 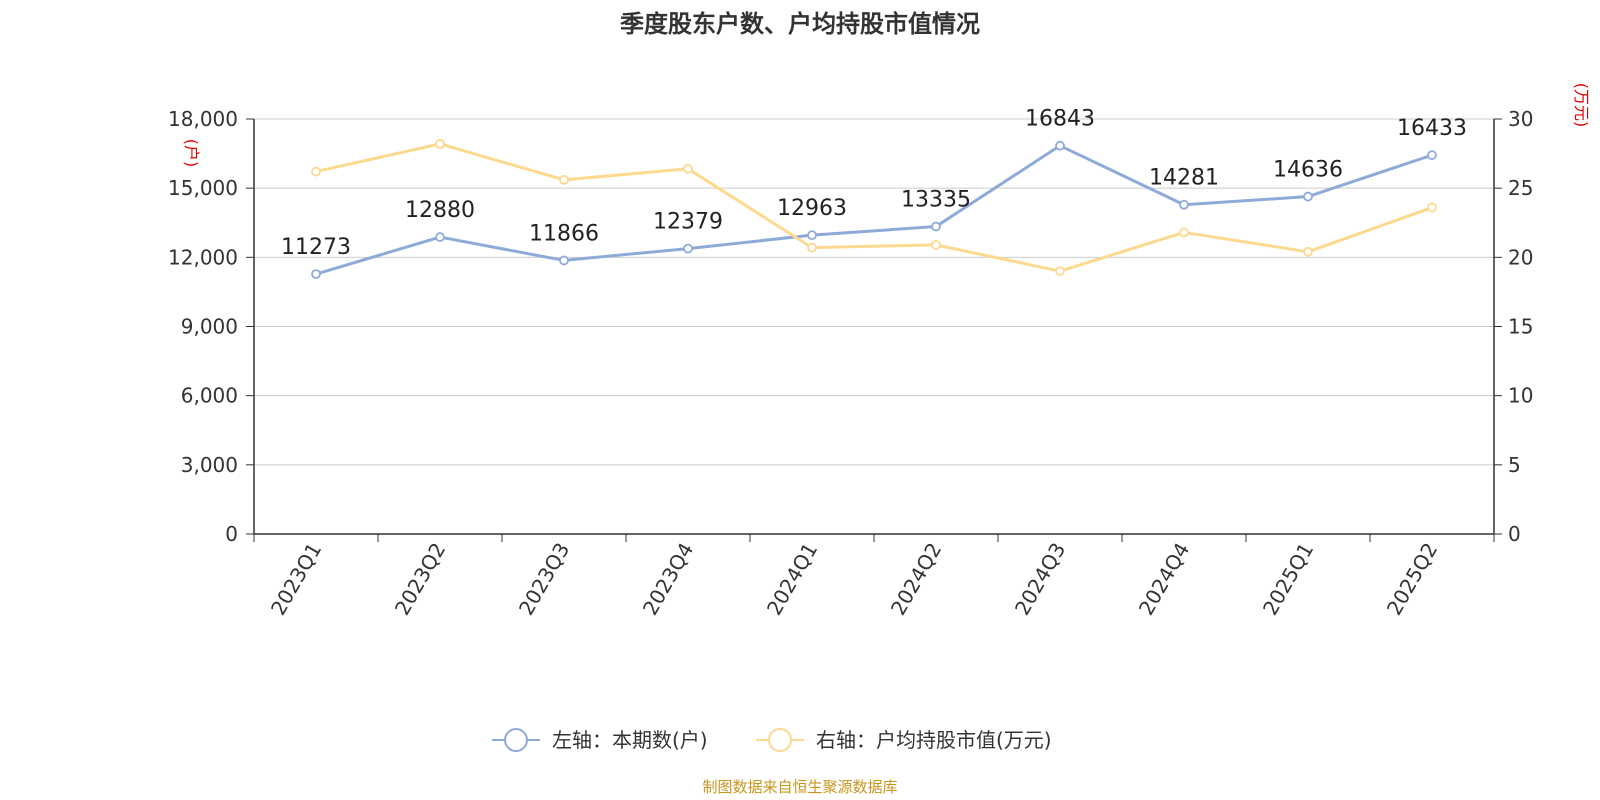 What do you see at coordinates (203, 257) in the screenshot?
I see `left-axis-tick-label: 12,000` at bounding box center [203, 257].